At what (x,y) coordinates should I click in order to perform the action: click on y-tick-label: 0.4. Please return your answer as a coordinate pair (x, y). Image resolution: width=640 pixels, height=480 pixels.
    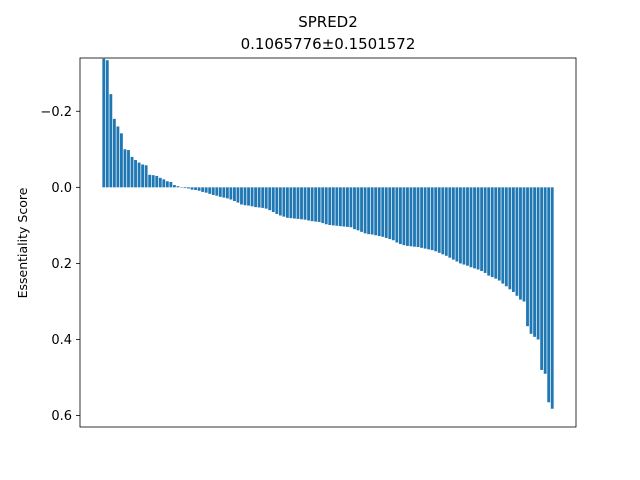
    Looking at the image, I should click on (61, 340).